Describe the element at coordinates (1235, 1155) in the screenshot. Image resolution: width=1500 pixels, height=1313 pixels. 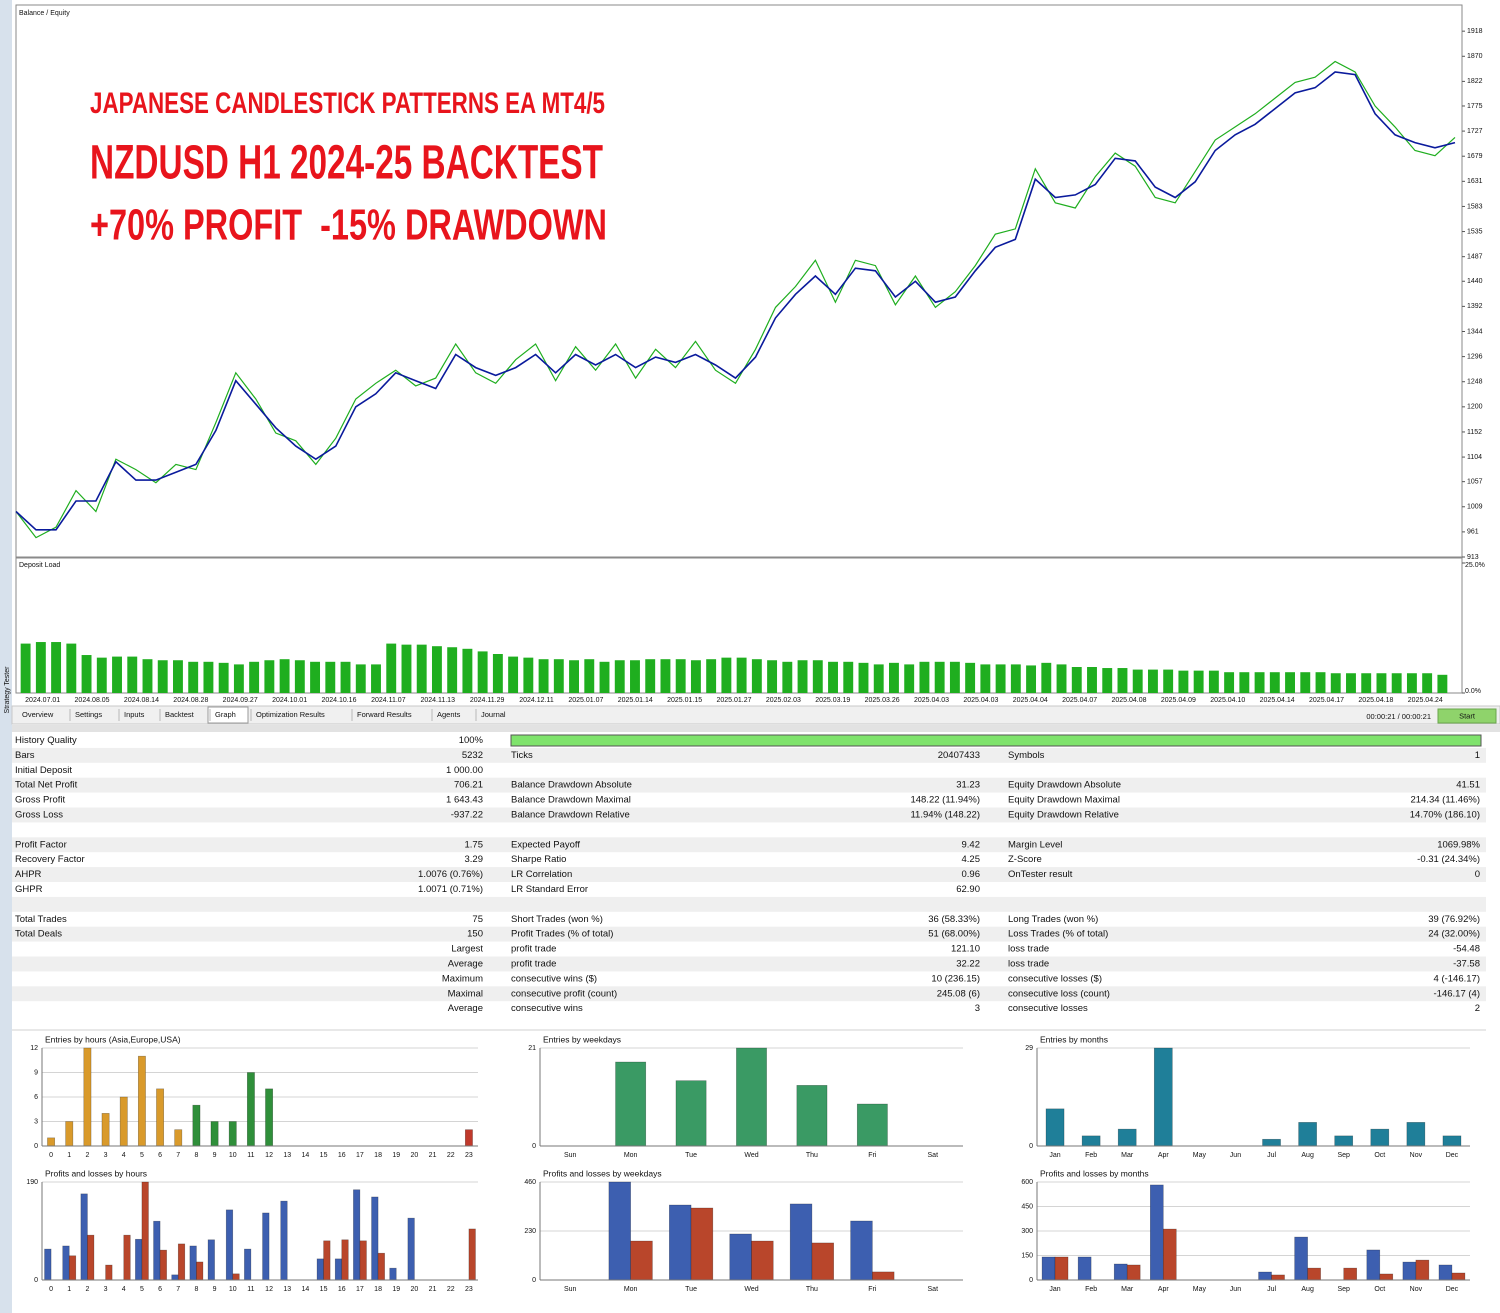
I see `x-tick-label: Jun` at that location.